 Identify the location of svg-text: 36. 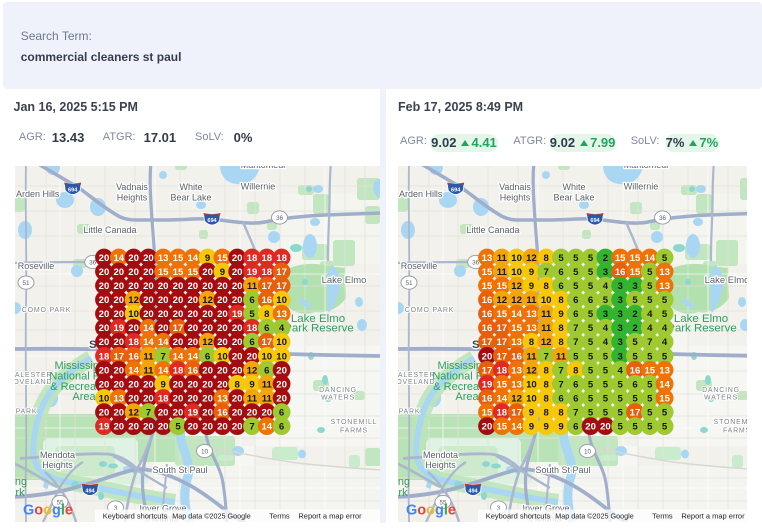
(476, 262).